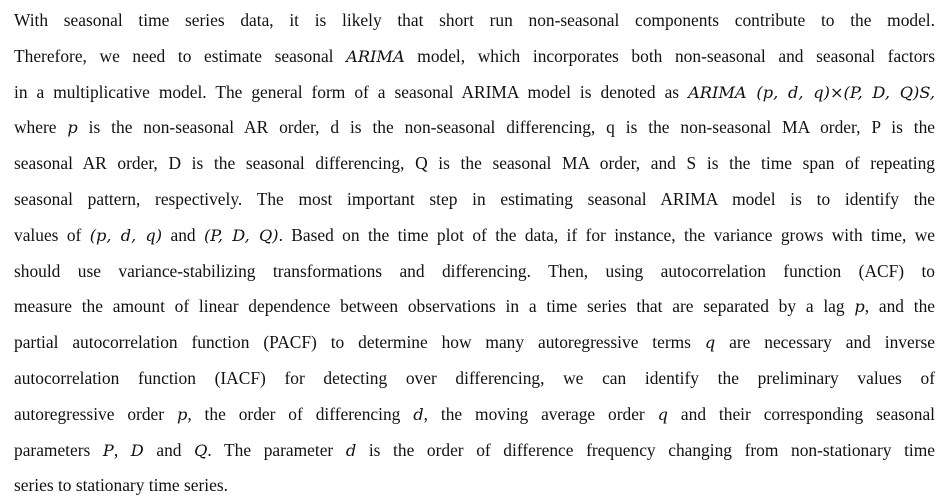 Image resolution: width=945 pixels, height=504 pixels. I want to click on text-run: are necessary and inverse, so click(825, 342).